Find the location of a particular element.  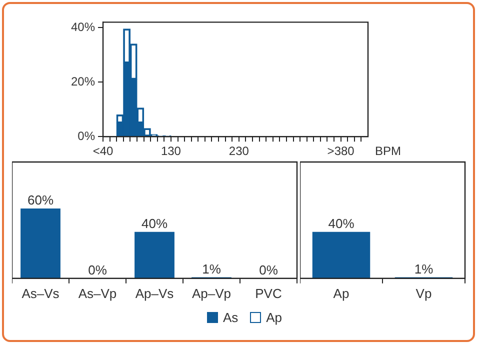

legend-label: As is located at coordinates (230, 317).